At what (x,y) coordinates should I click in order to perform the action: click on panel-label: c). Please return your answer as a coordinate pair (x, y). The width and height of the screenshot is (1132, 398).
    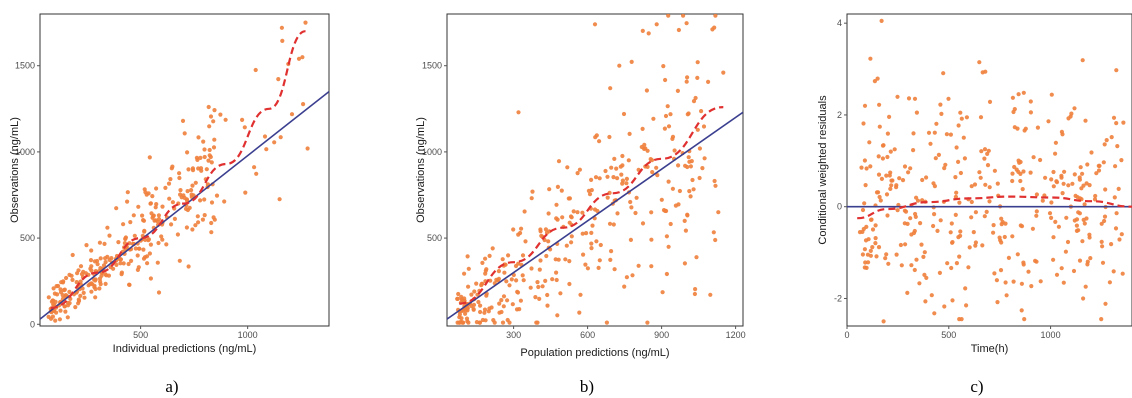
    Looking at the image, I should click on (976, 386).